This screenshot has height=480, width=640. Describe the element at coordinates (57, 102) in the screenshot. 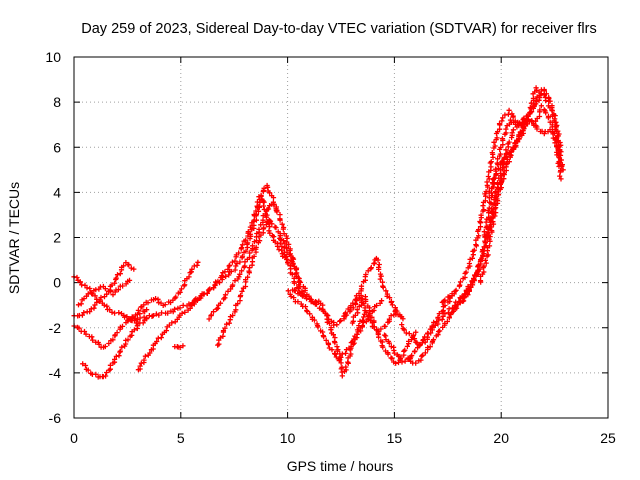

I see `y-tick-label: 8` at that location.